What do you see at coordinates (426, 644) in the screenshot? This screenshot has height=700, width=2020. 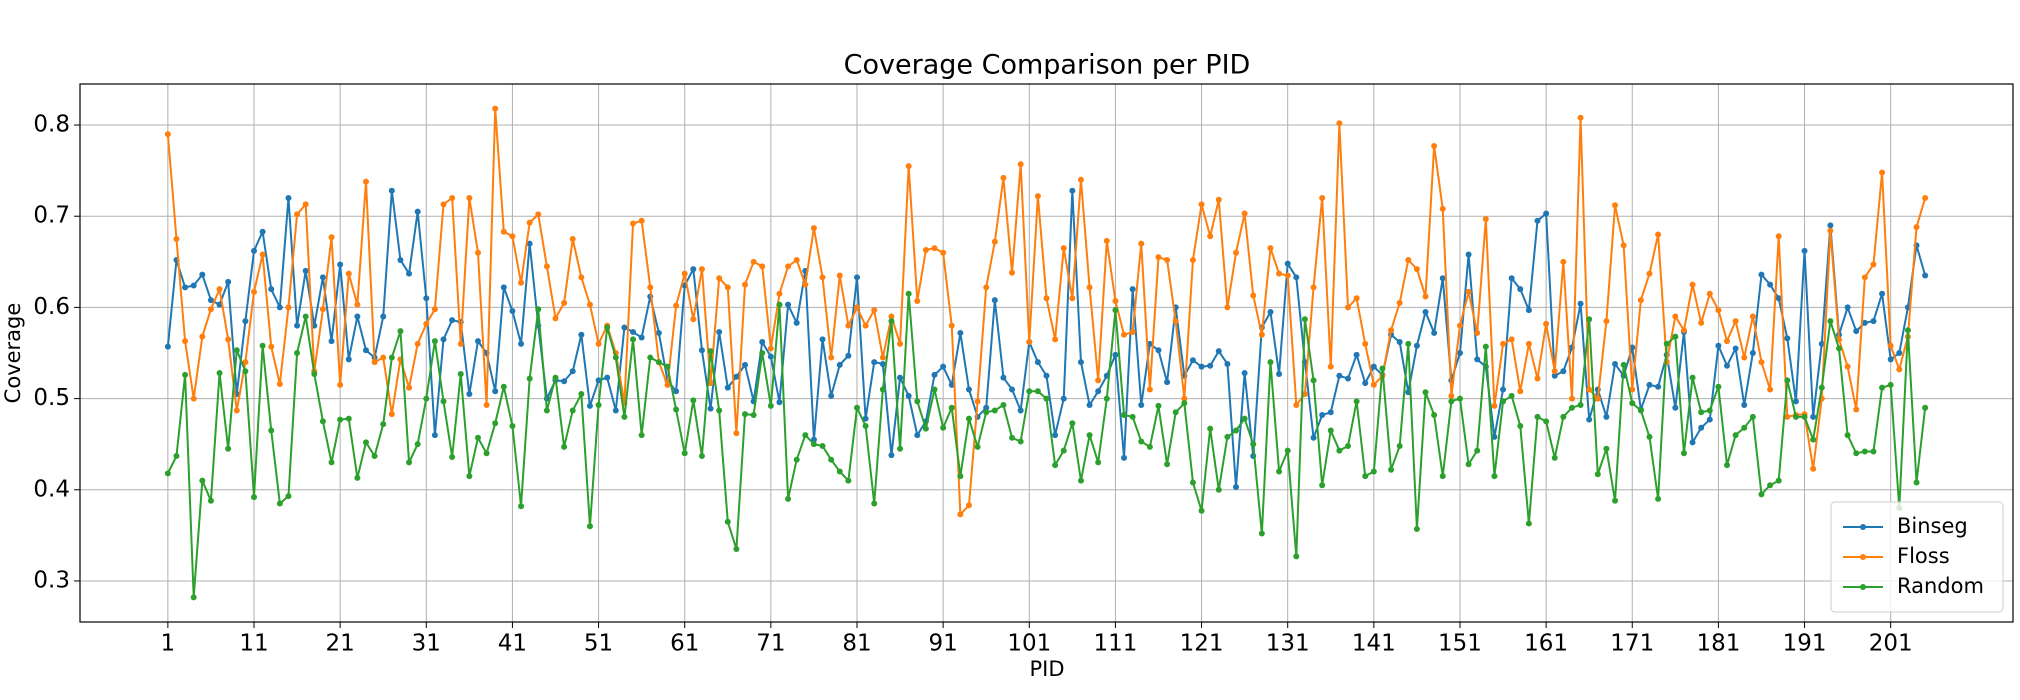 I see `x-tick-label: 31` at bounding box center [426, 644].